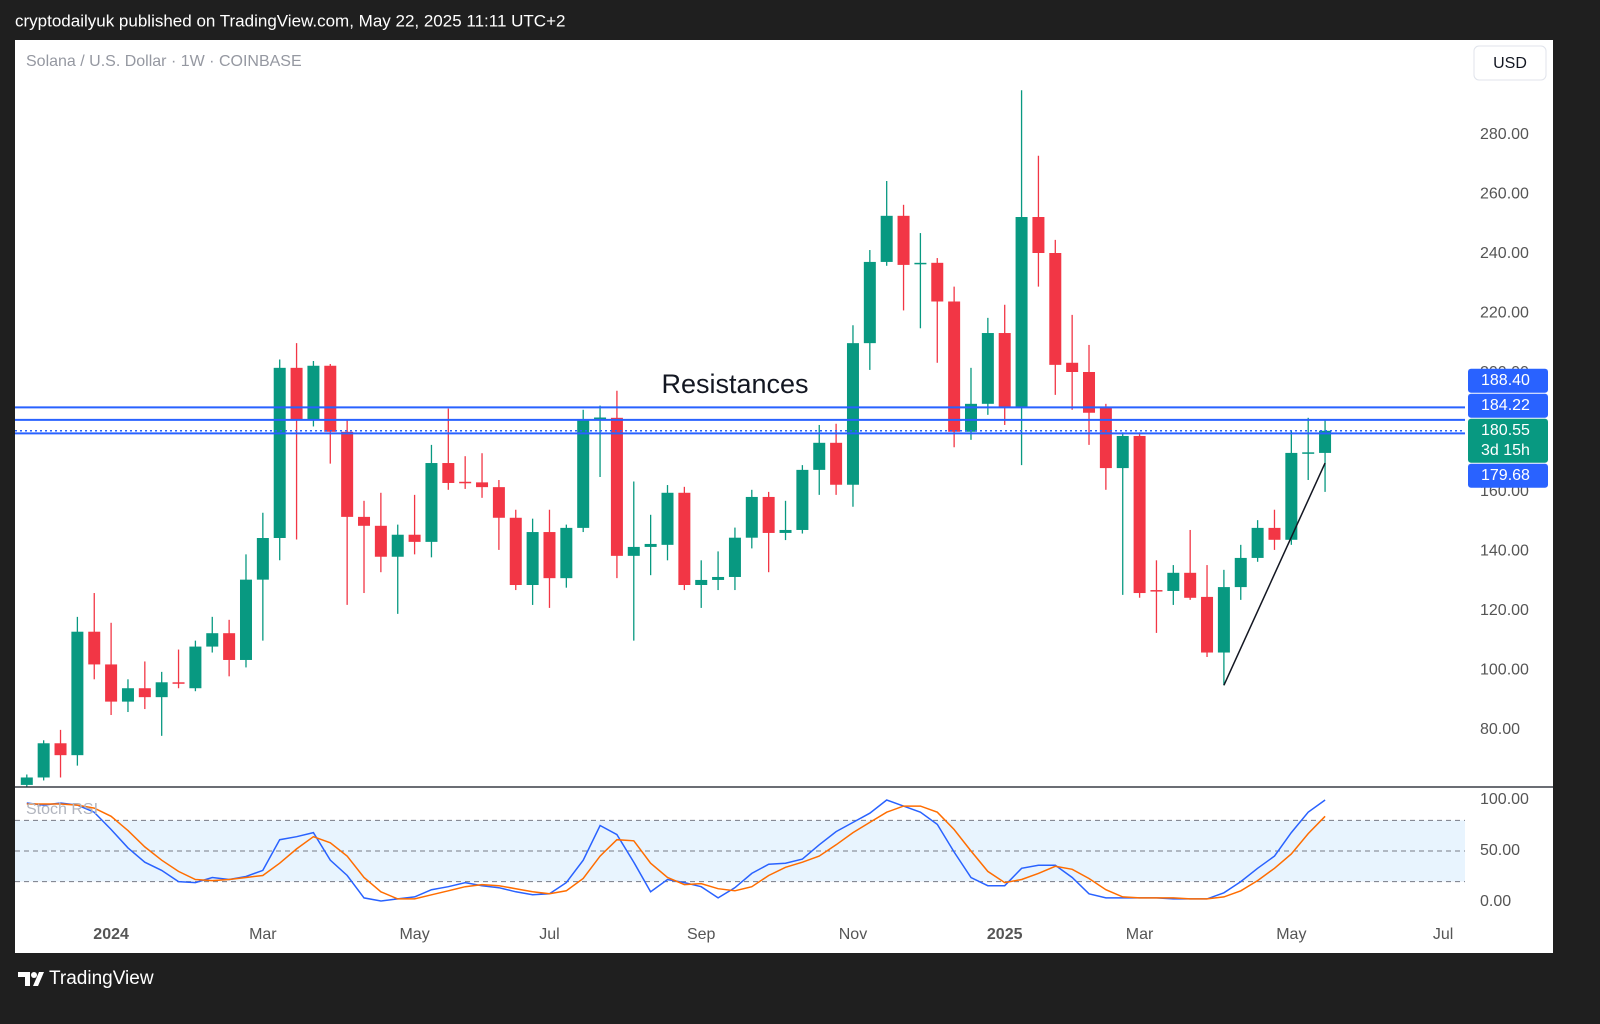 This screenshot has height=1024, width=1600. I want to click on price-tag-label: 180.55, so click(1505, 430).